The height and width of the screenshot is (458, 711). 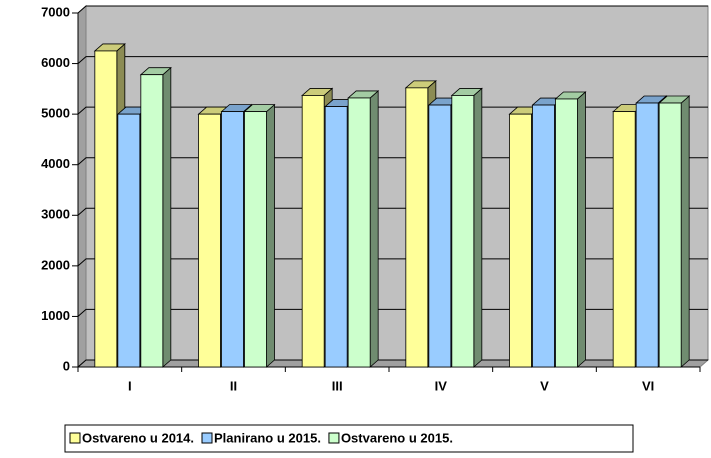 I want to click on y-tick-label: 4000, so click(x=55, y=163).